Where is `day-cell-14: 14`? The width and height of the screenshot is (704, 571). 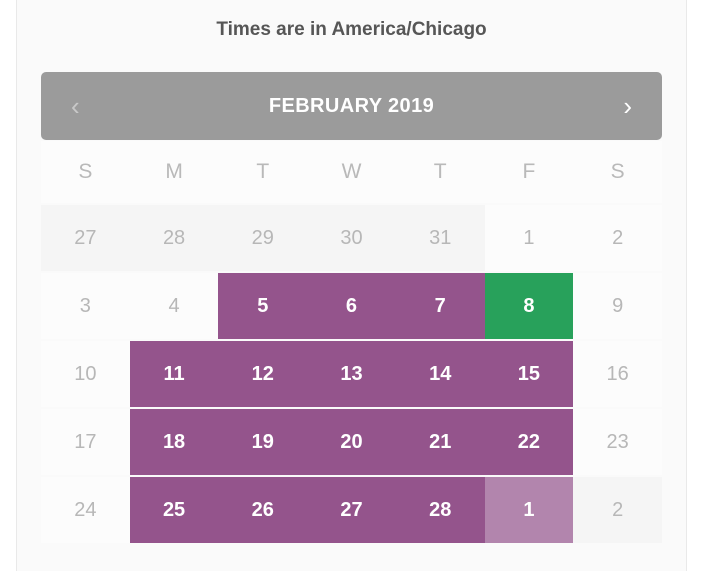
day-cell-14: 14 is located at coordinates (440, 374).